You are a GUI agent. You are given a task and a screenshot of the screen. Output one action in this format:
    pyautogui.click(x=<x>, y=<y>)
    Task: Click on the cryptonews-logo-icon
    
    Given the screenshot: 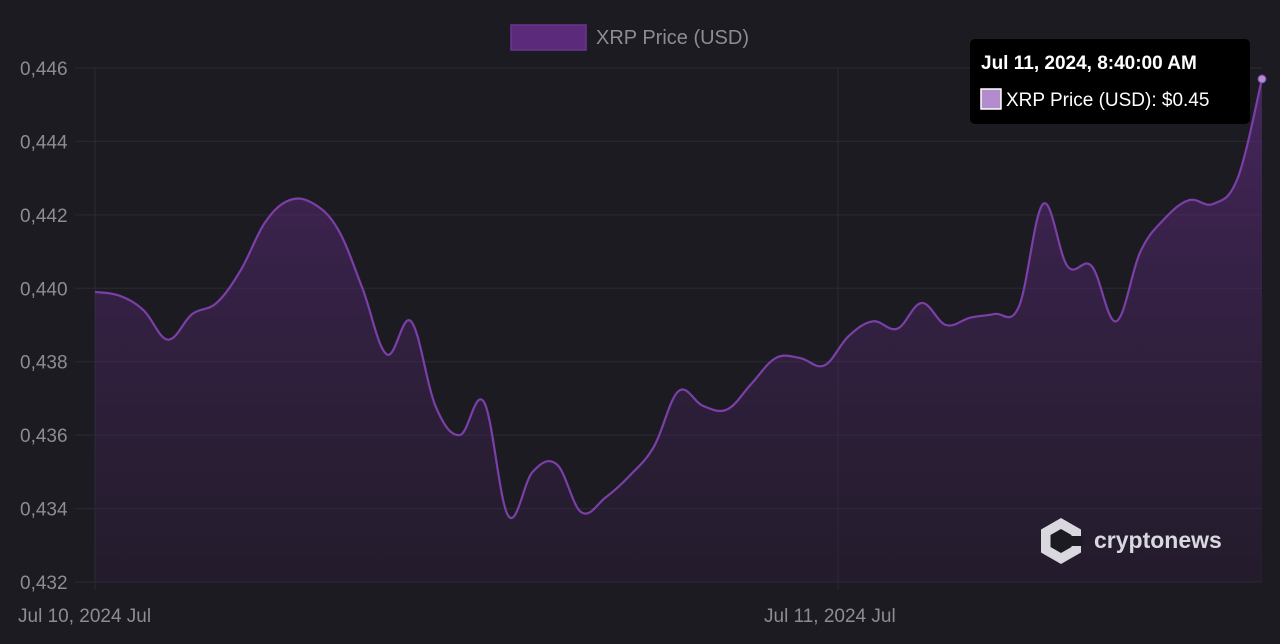 What is the action you would take?
    pyautogui.click(x=1062, y=541)
    